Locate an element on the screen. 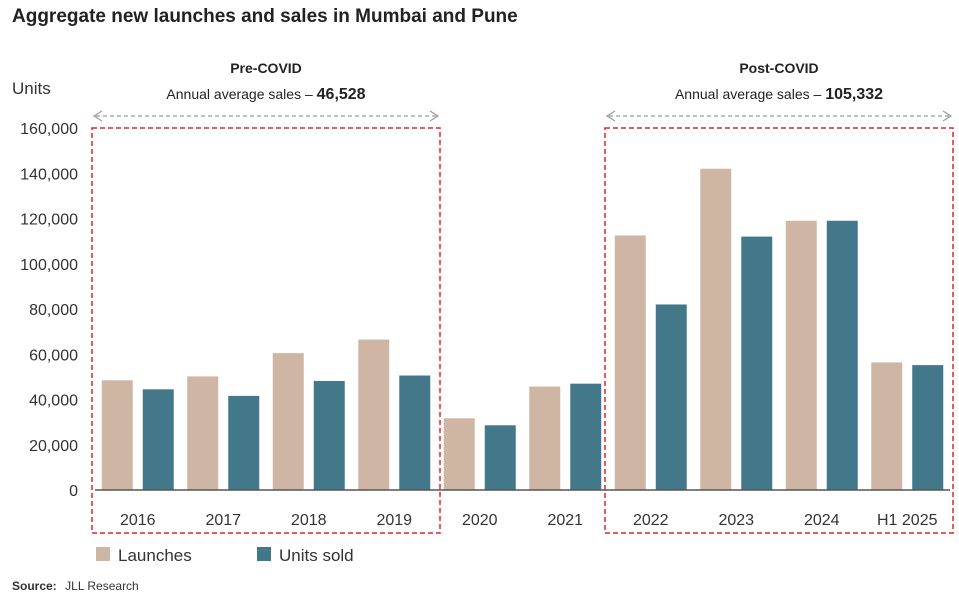 The height and width of the screenshot is (603, 959). y-tick-label: 100,000 is located at coordinates (49, 265).